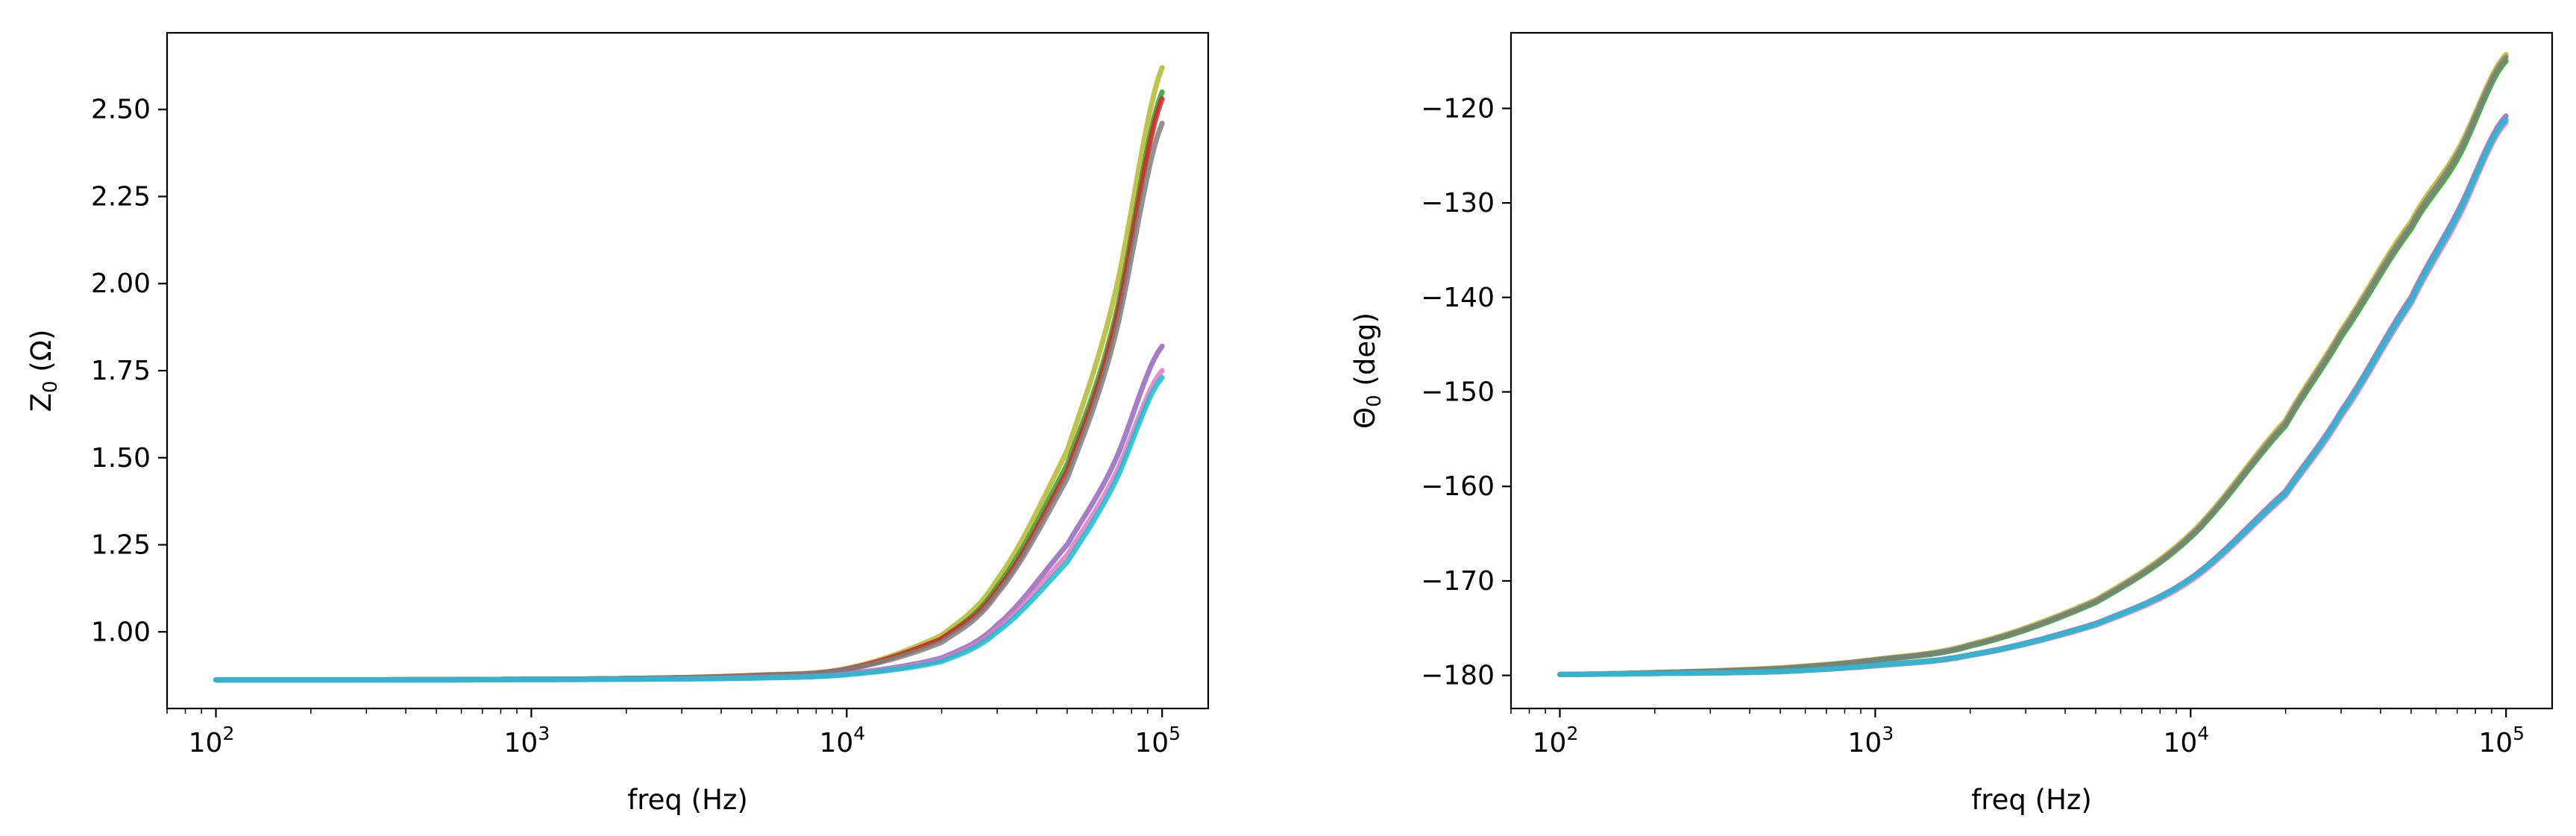  What do you see at coordinates (41, 402) in the screenshot?
I see `y-axis-label-left-symbol: Z` at bounding box center [41, 402].